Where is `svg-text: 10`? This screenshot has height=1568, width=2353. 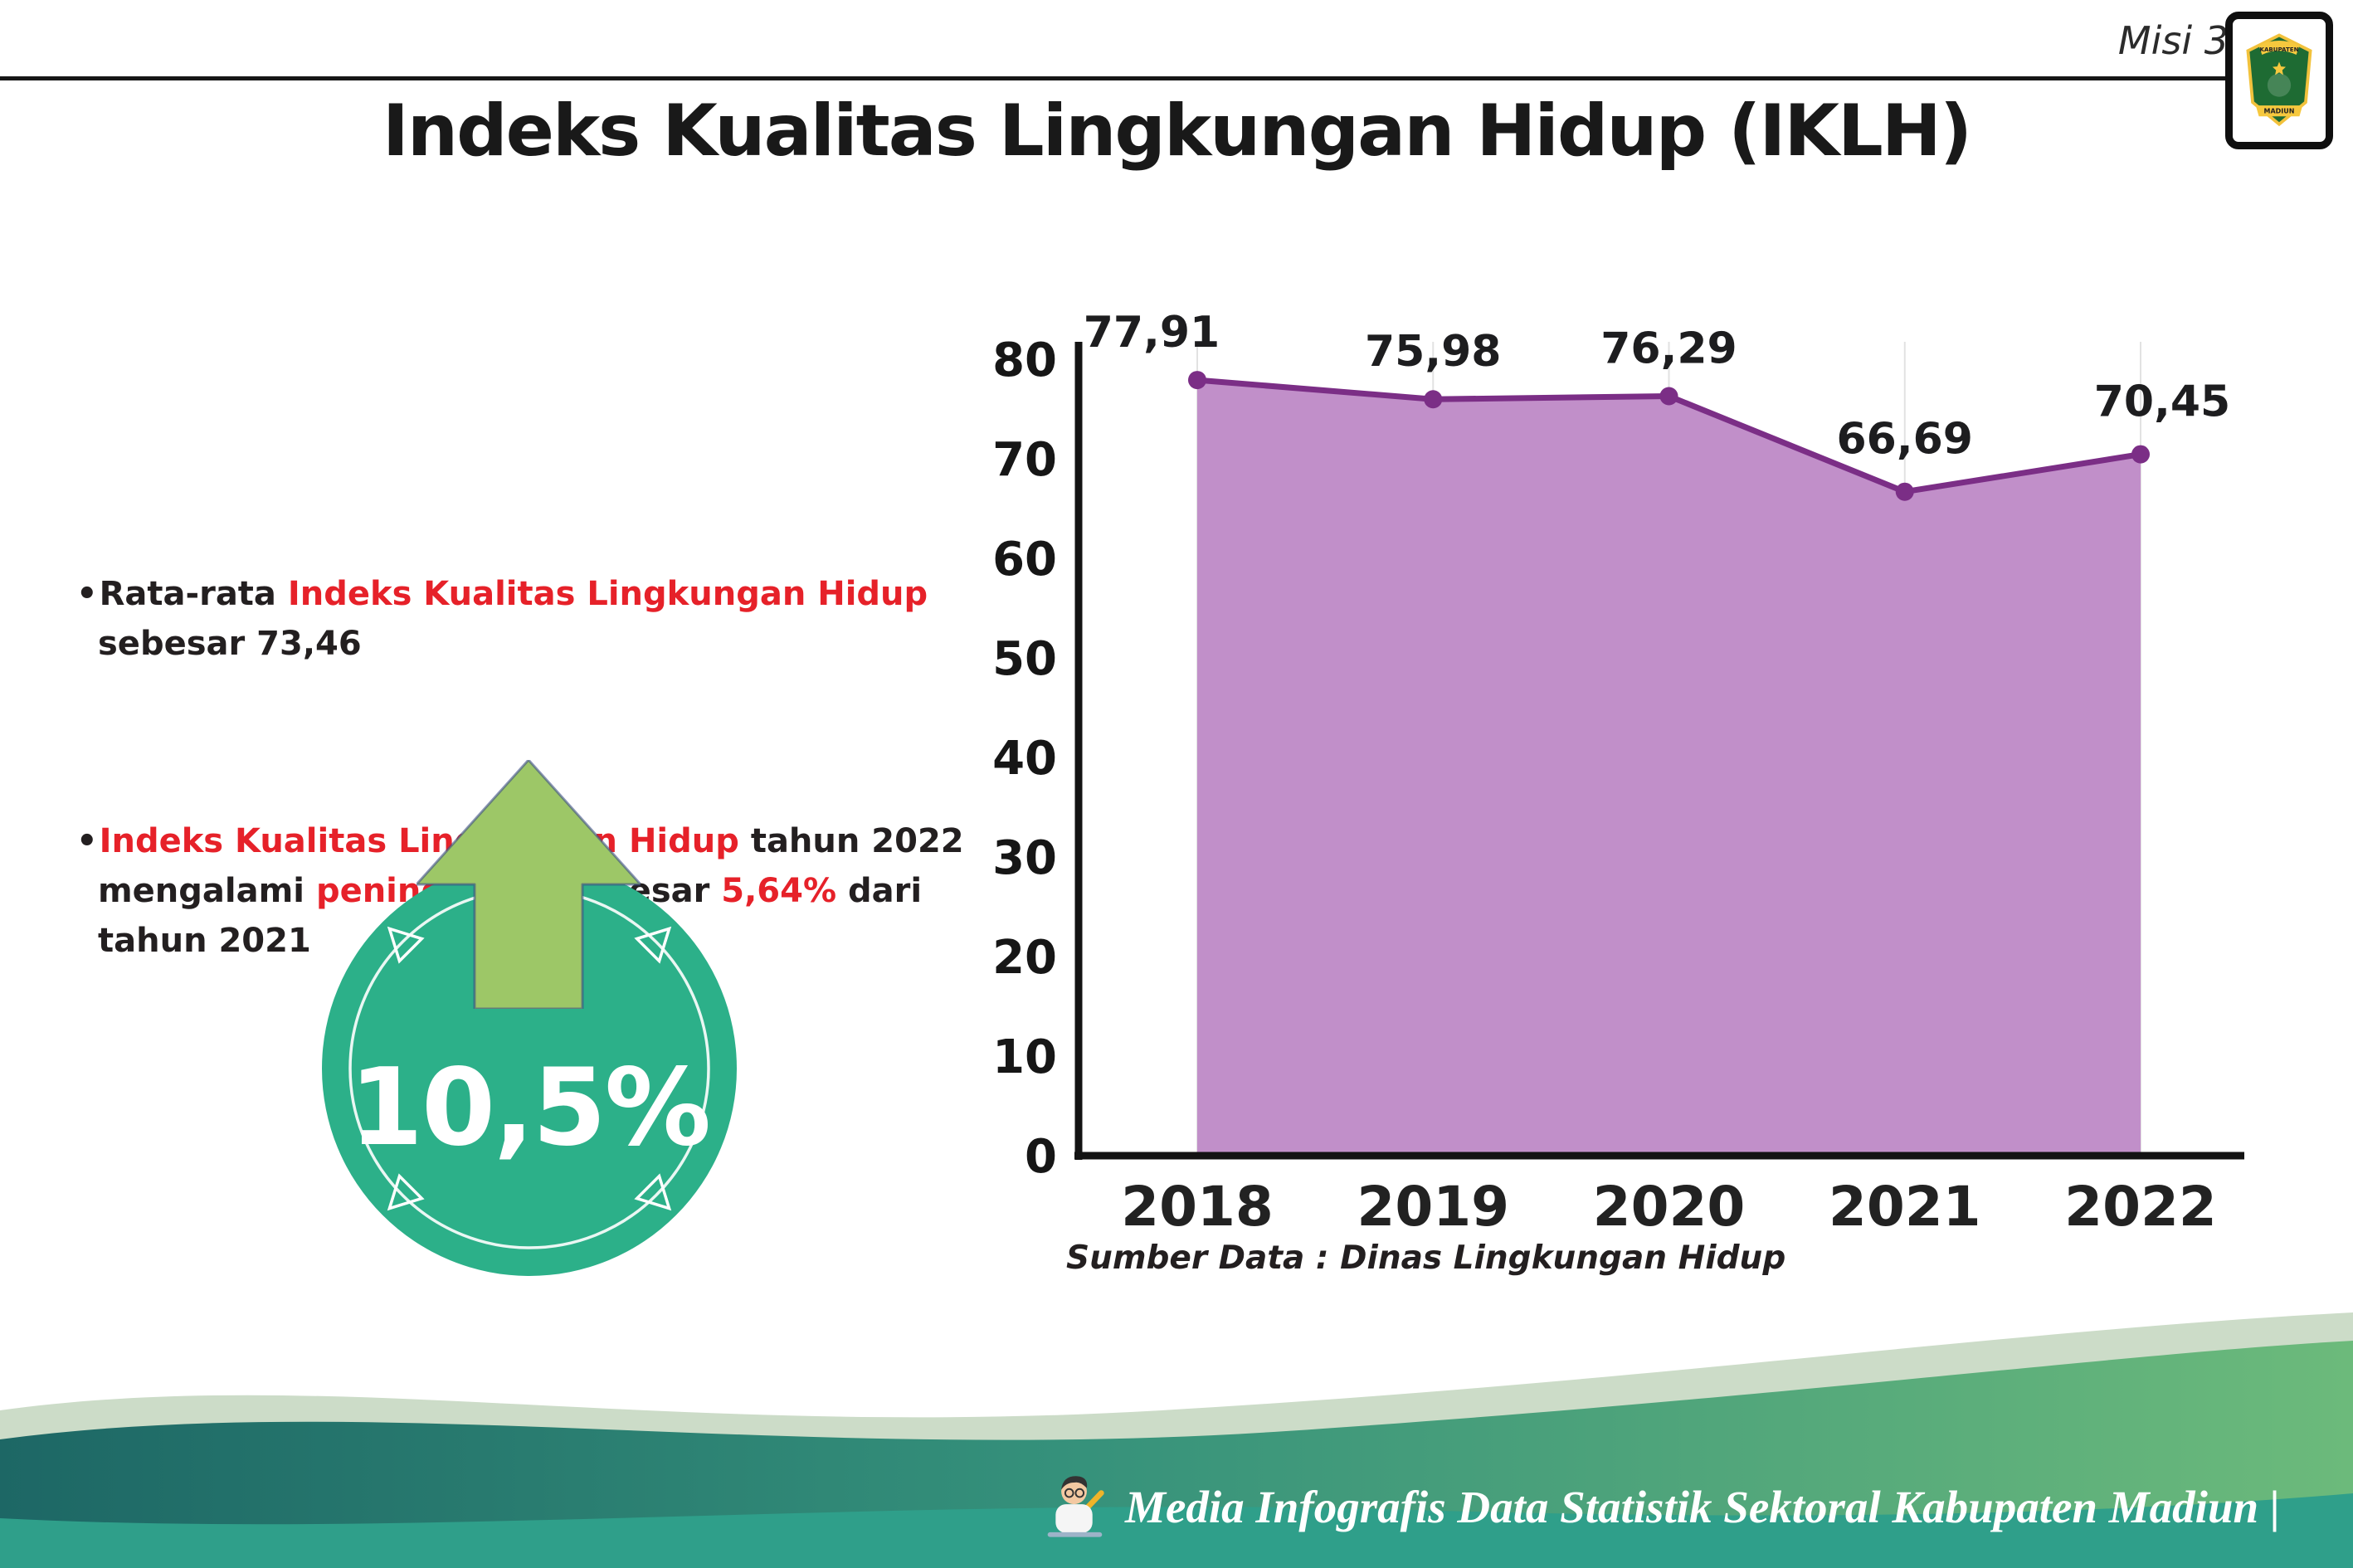 svg-text: 10 is located at coordinates (1024, 1057).